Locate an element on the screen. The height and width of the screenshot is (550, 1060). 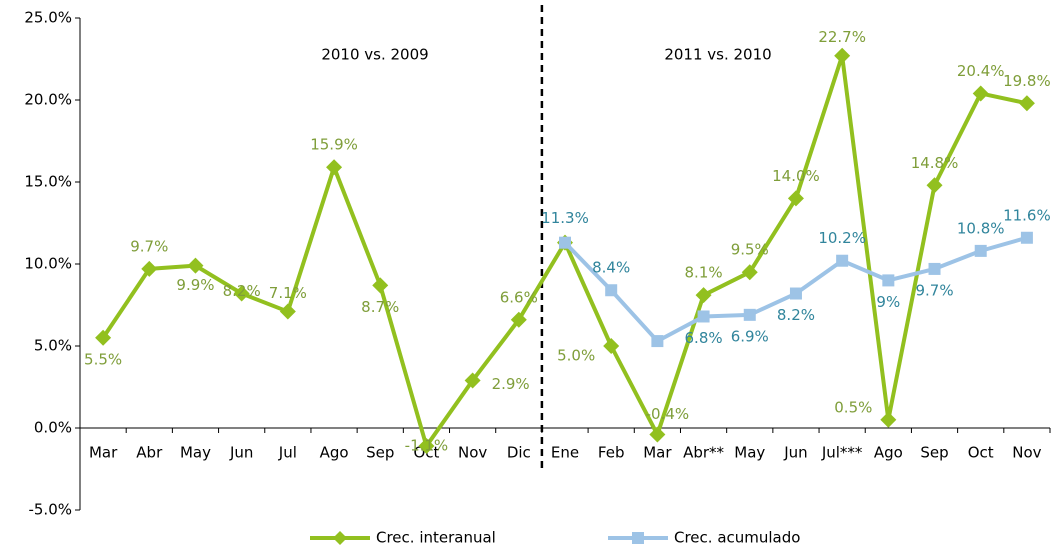
data-label: -1.1% is located at coordinates (427, 446).